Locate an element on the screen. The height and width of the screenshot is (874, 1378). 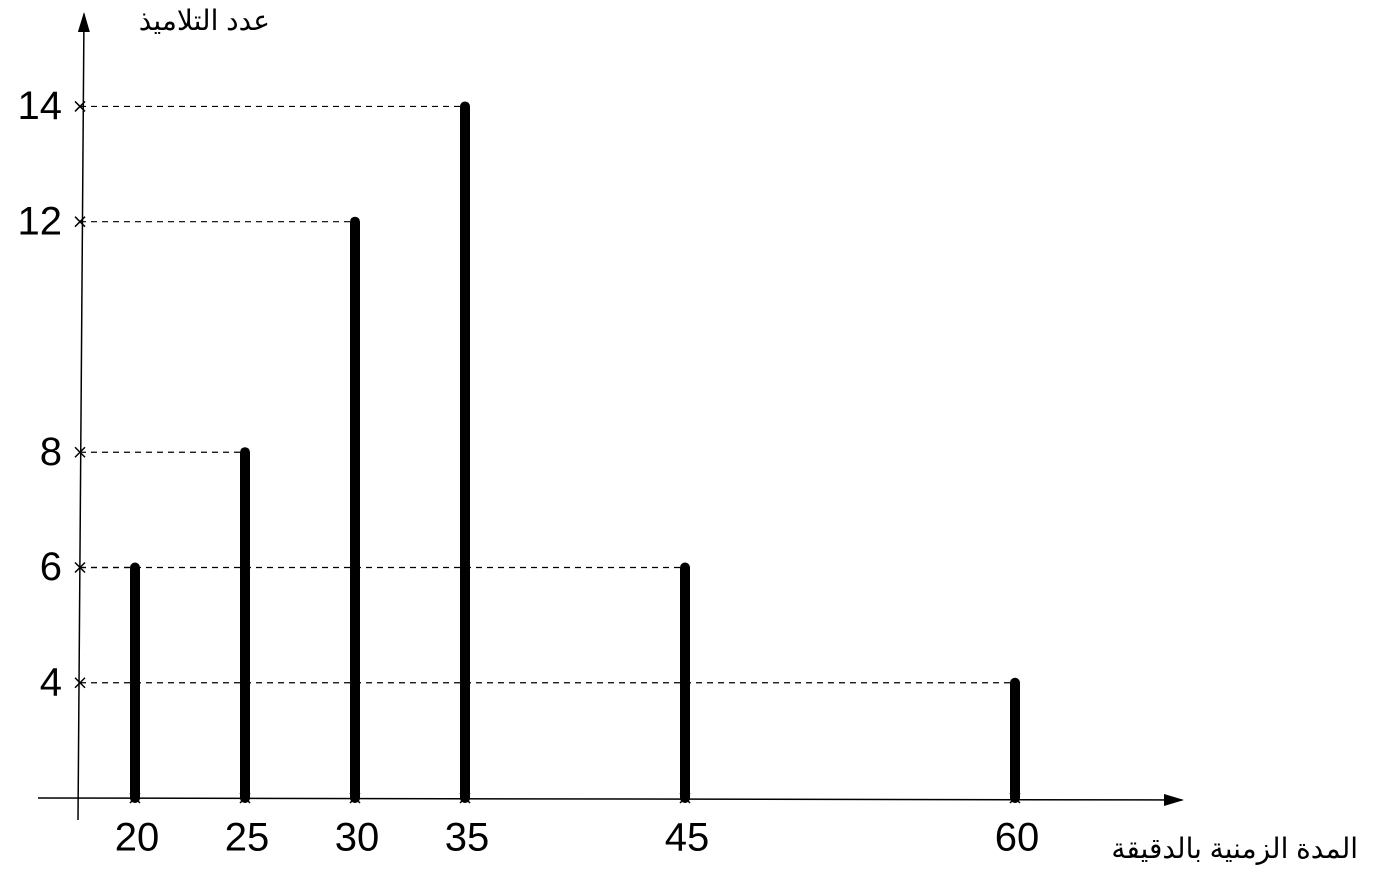
x-tick-label: 20 is located at coordinates (137, 838).